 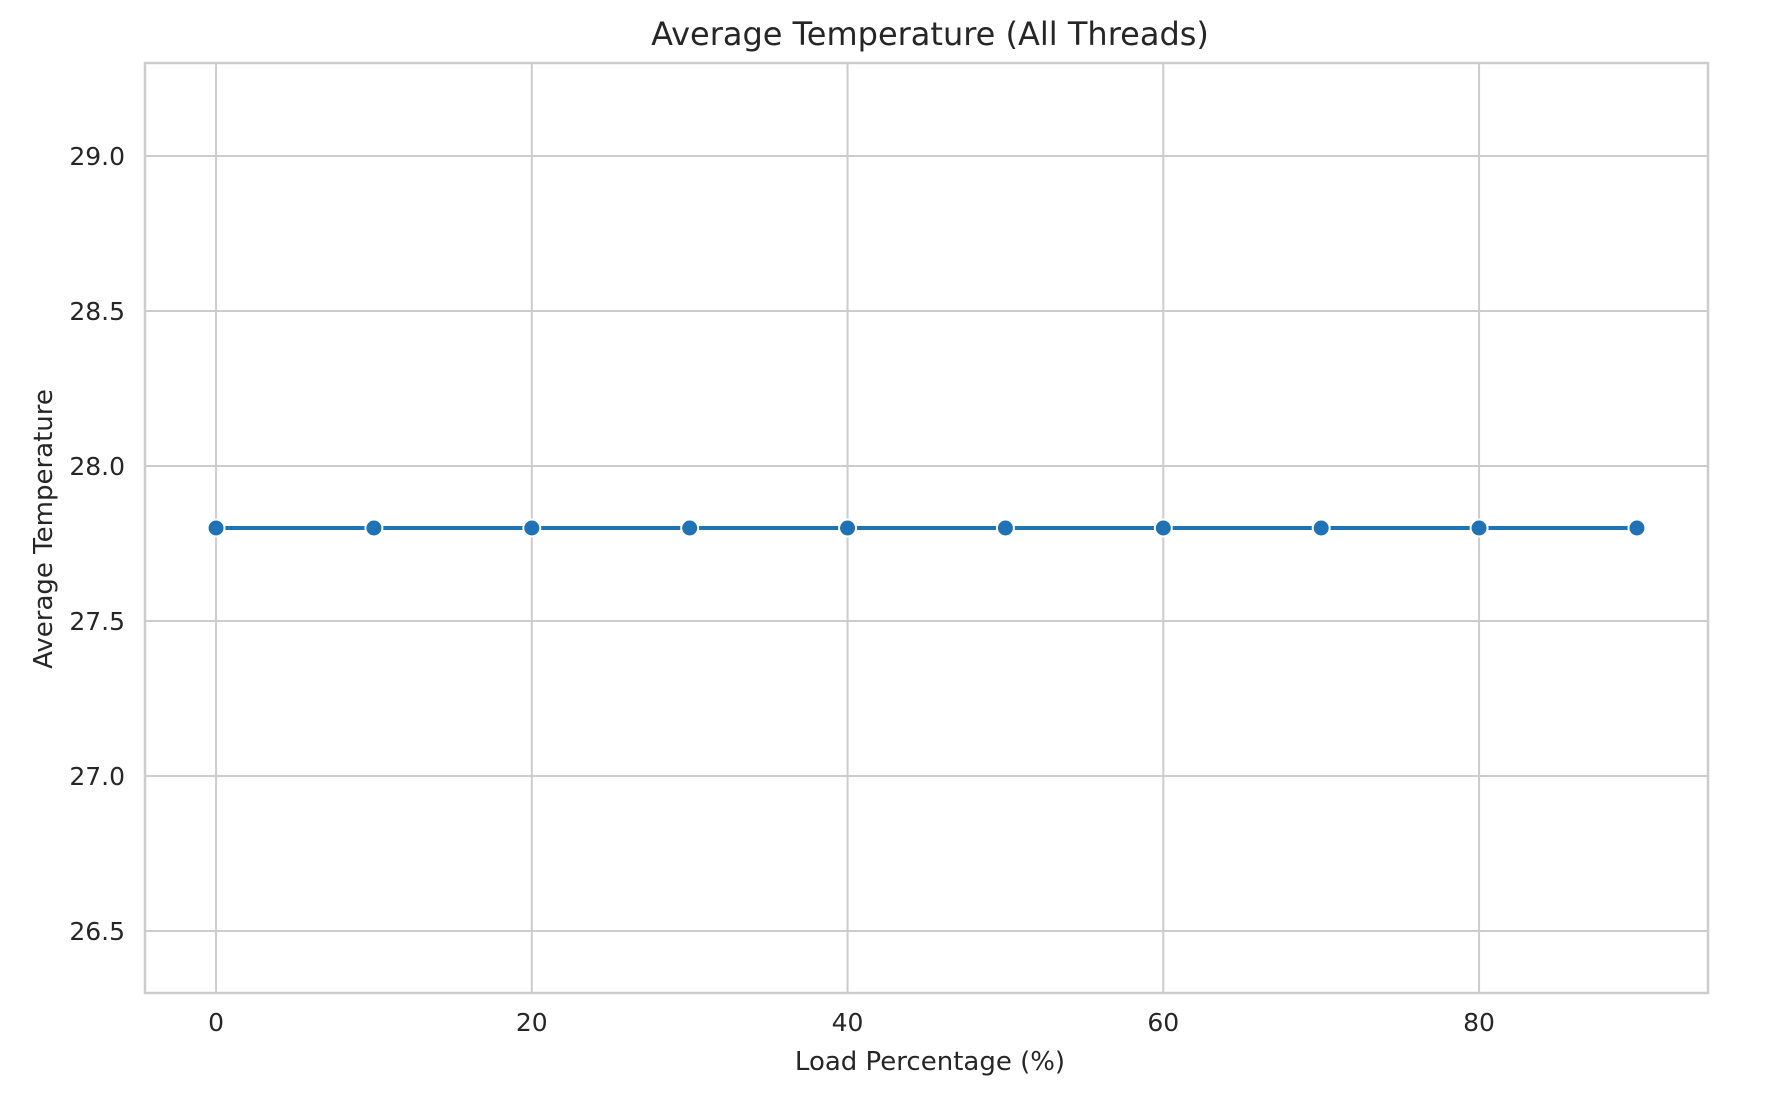 What do you see at coordinates (97, 156) in the screenshot?
I see `y-tick-label: 29.0` at bounding box center [97, 156].